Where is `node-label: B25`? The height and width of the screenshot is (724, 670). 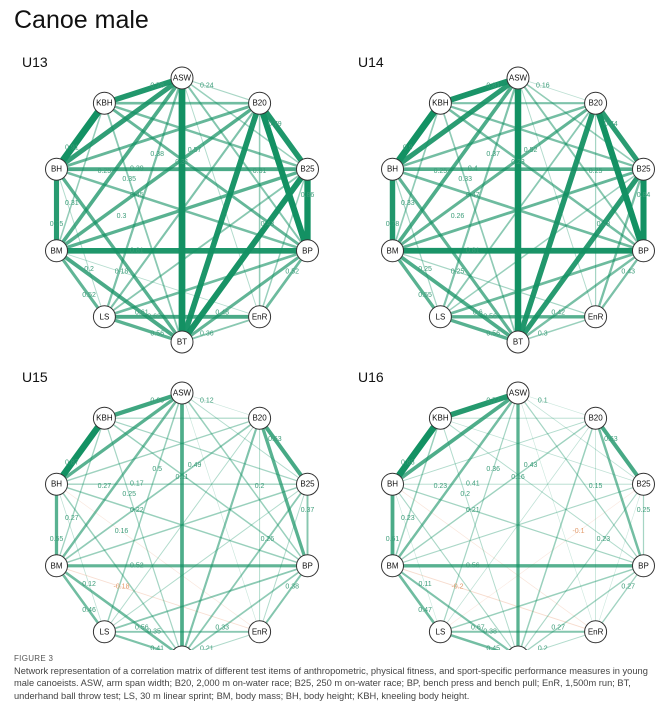
node-label: B25 is located at coordinates (307, 169).